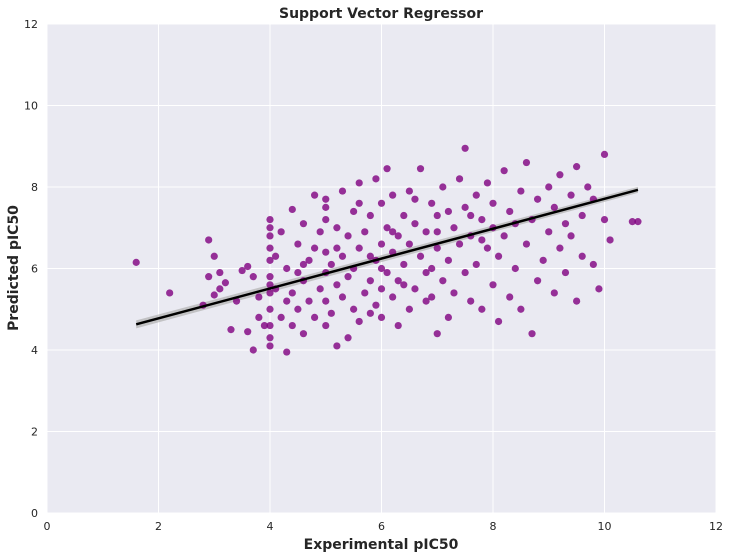 The image size is (729, 558). What do you see at coordinates (34, 269) in the screenshot?
I see `y-tick-label: 6` at bounding box center [34, 269].